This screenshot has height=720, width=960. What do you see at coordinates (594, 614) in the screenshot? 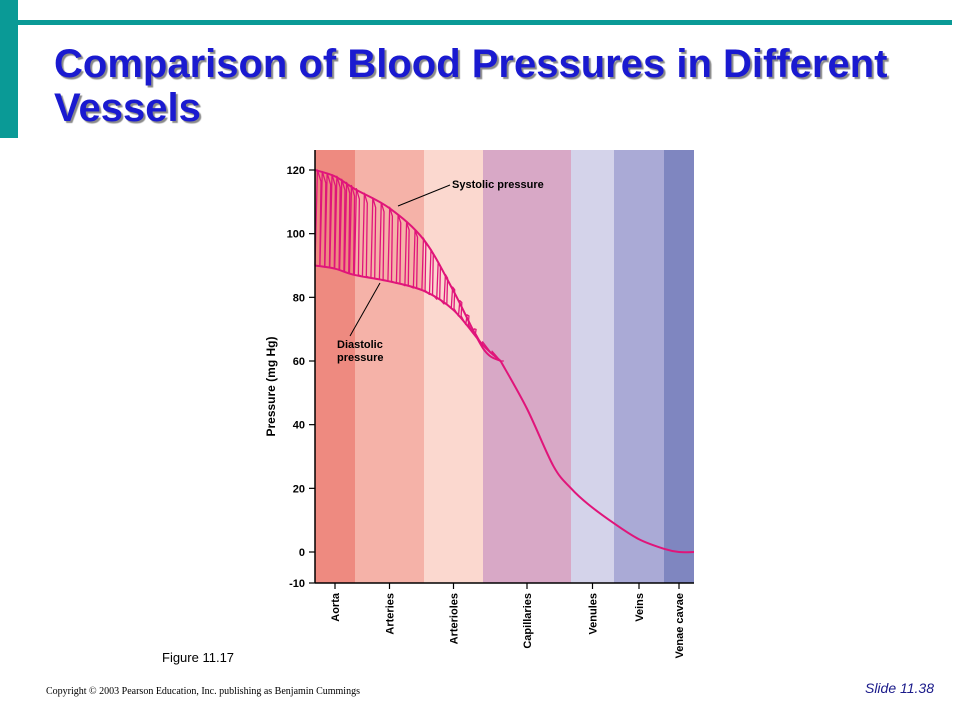
I see `x-category-label: Venules` at bounding box center [594, 614].